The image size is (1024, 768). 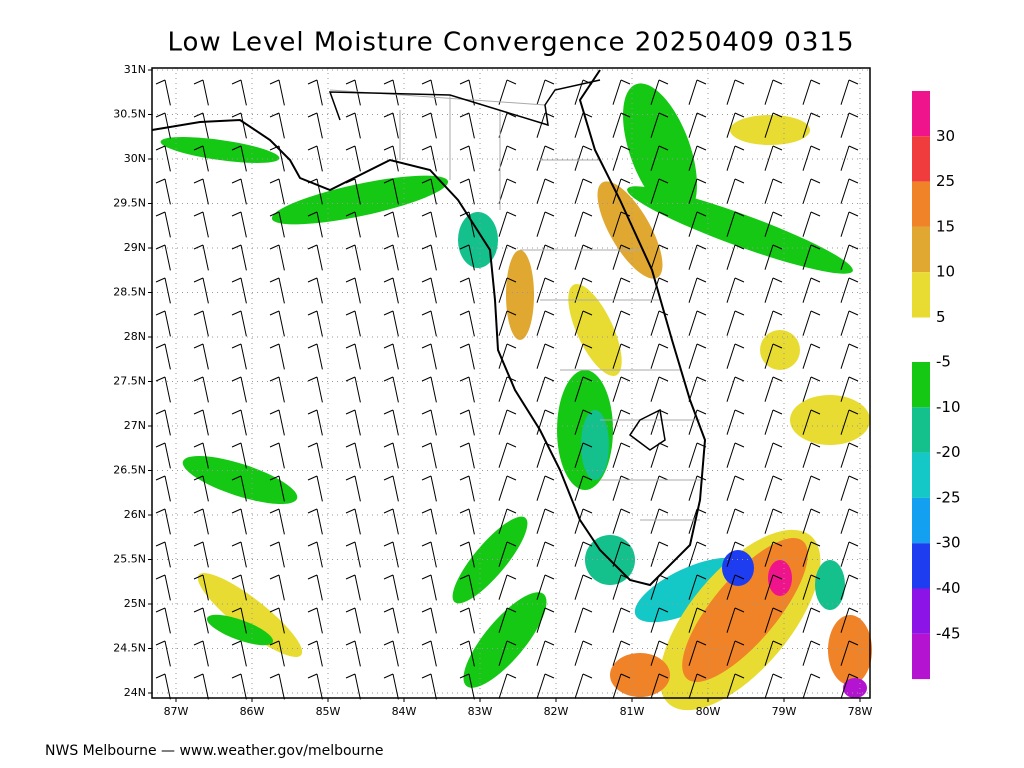 What do you see at coordinates (129, 648) in the screenshot?
I see `lat-tick-label: 24.5N` at bounding box center [129, 648].